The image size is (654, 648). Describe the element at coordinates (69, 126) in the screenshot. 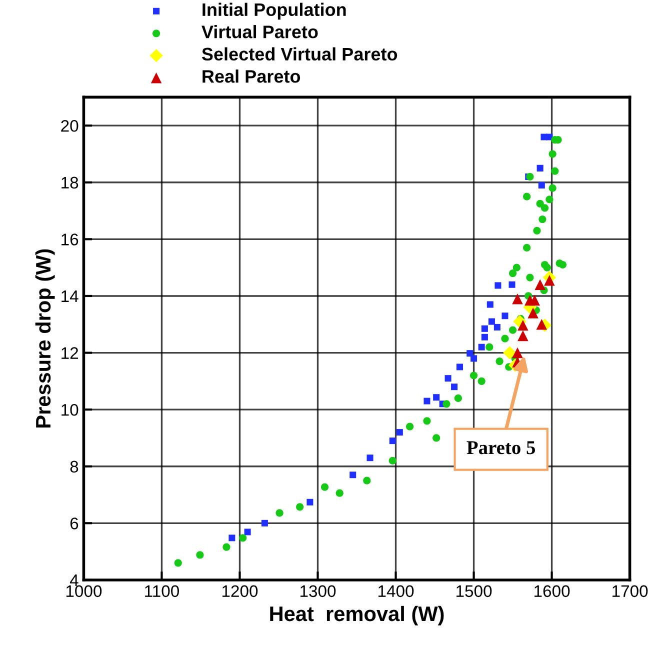

I see `y-tick-label: 20` at that location.